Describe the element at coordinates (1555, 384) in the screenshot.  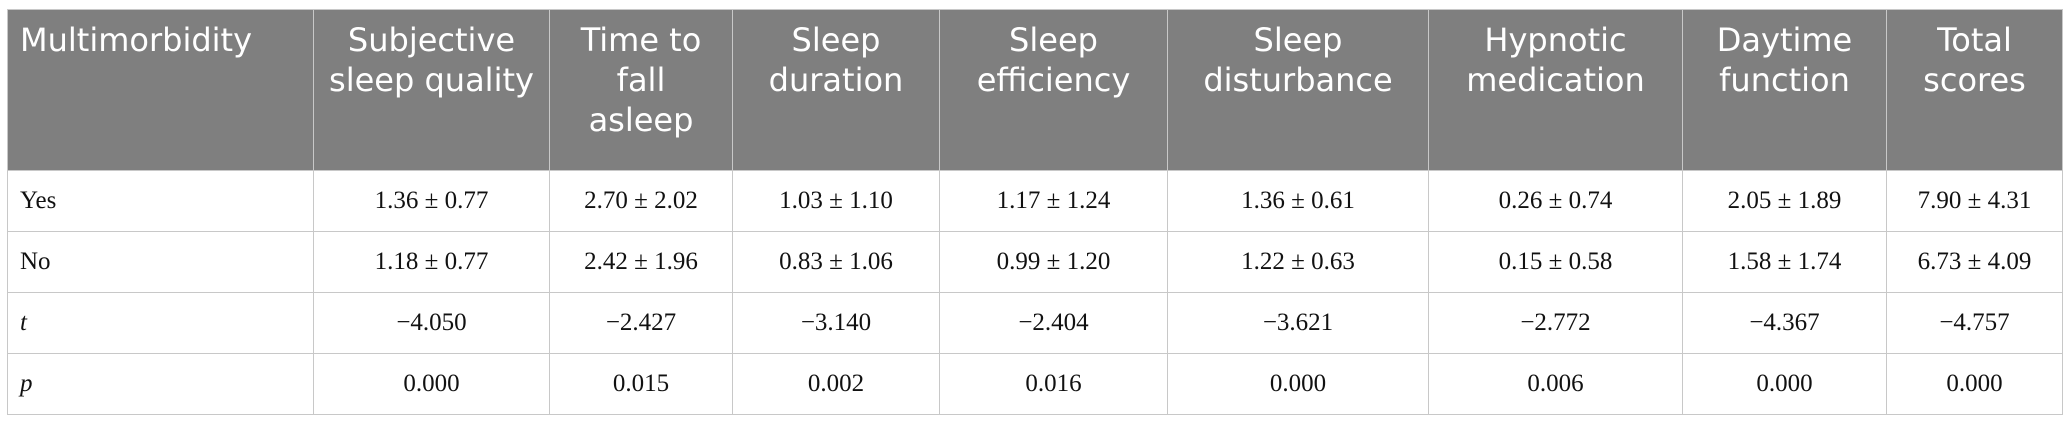
I see `data-cell: 0.006` at that location.